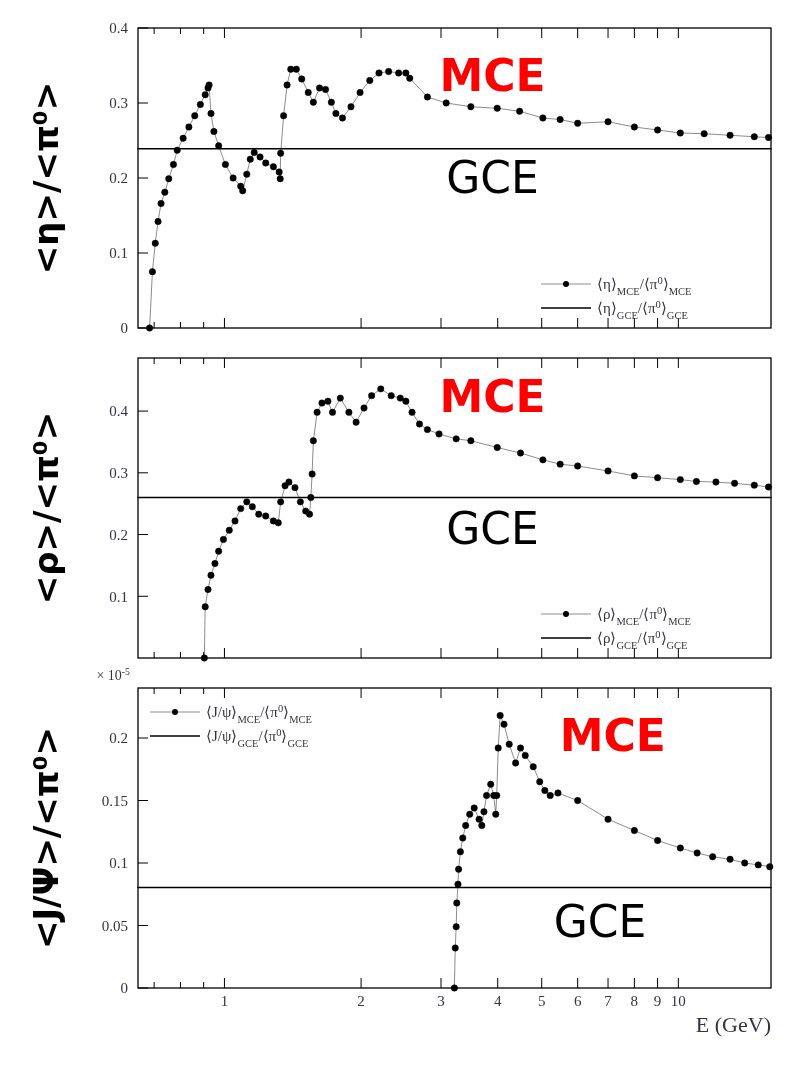  Describe the element at coordinates (224, 1001) in the screenshot. I see `x-tick-label: 1` at that location.